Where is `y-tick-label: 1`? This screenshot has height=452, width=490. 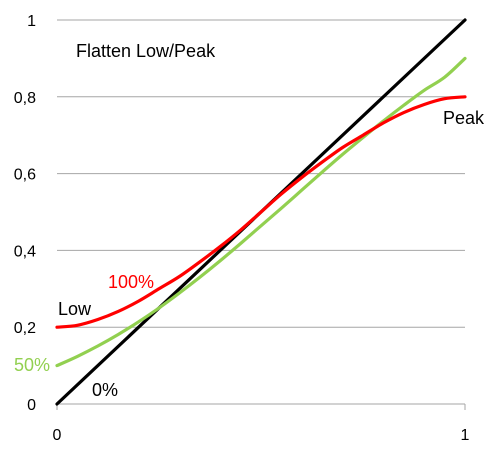 y-tick-label: 1 is located at coordinates (31, 21).